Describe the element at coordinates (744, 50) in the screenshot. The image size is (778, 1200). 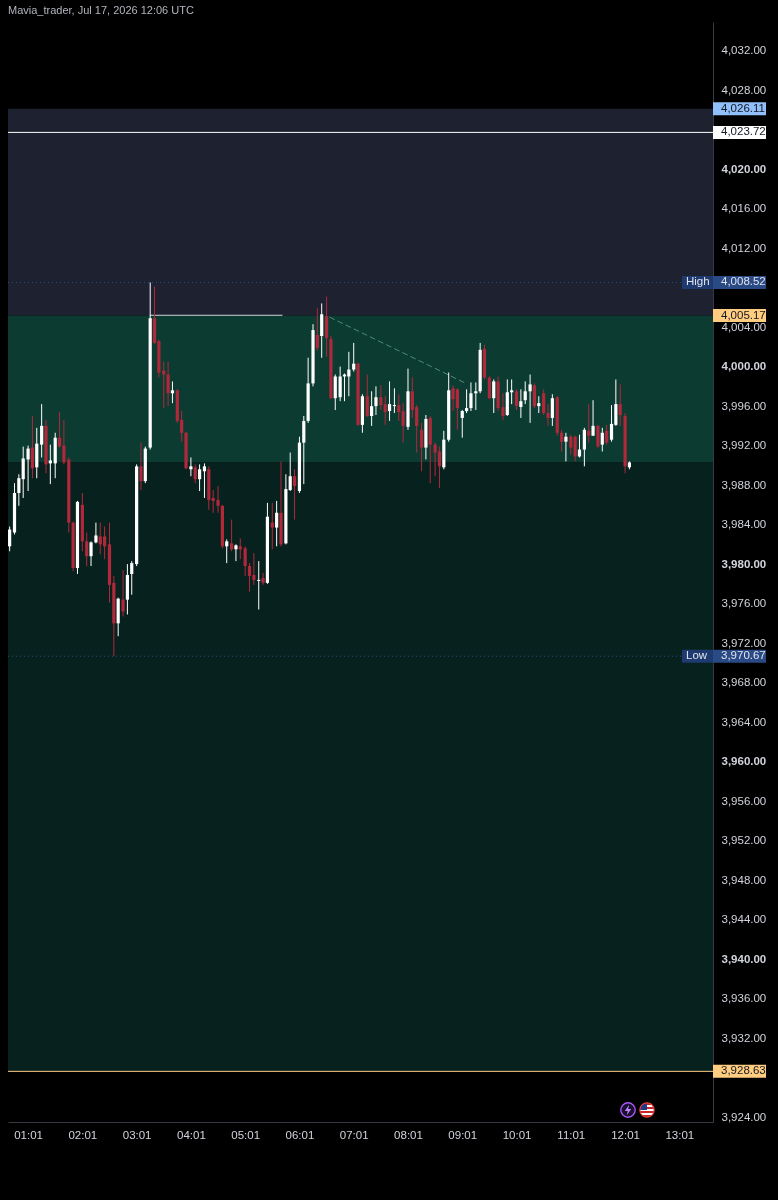
I see `y-tick-label: 4,032.00` at that location.